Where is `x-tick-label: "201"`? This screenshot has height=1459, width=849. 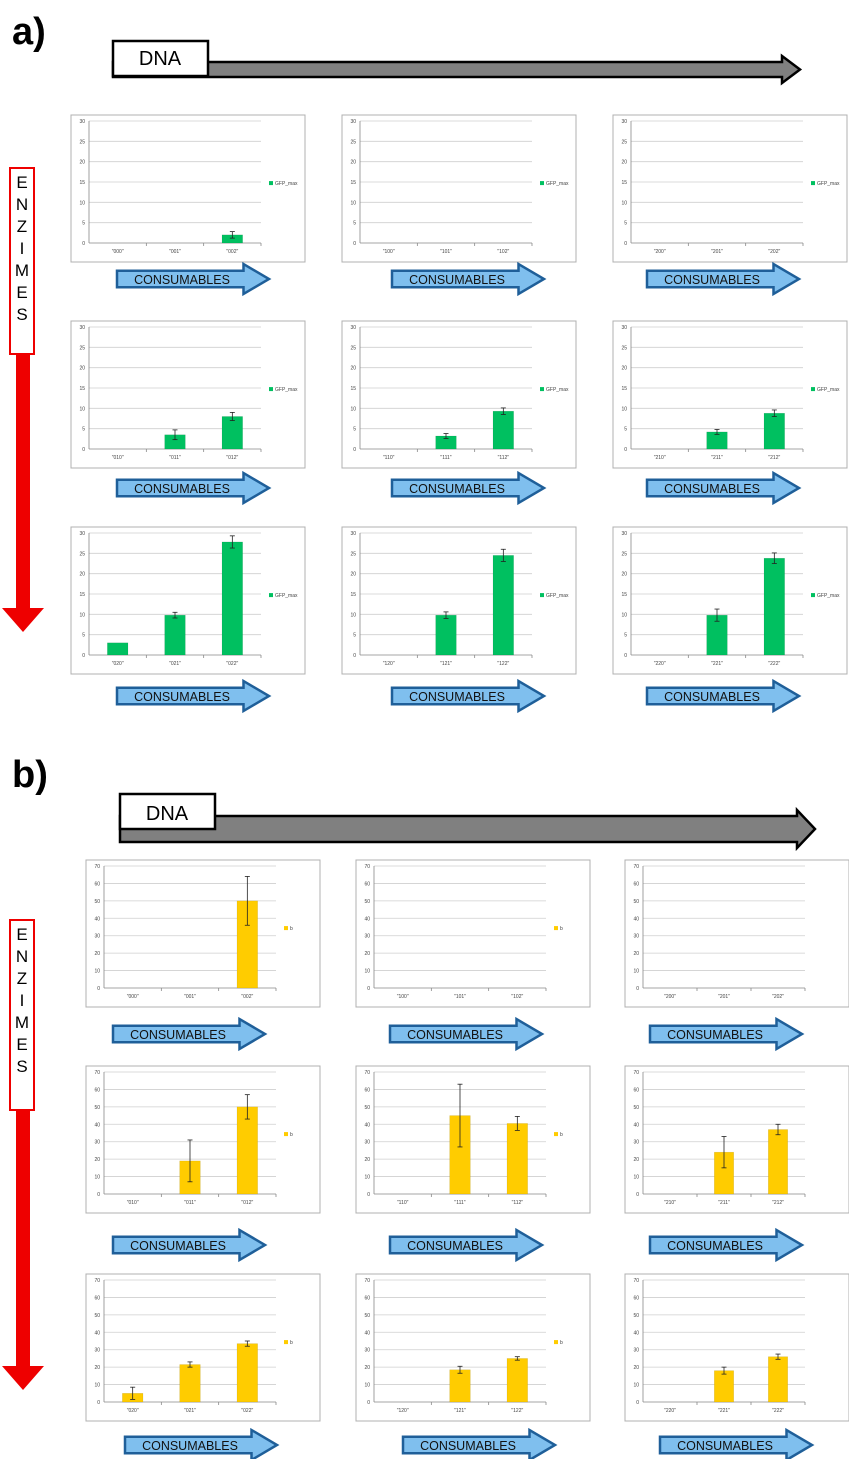 x-tick-label: "201" is located at coordinates (717, 252).